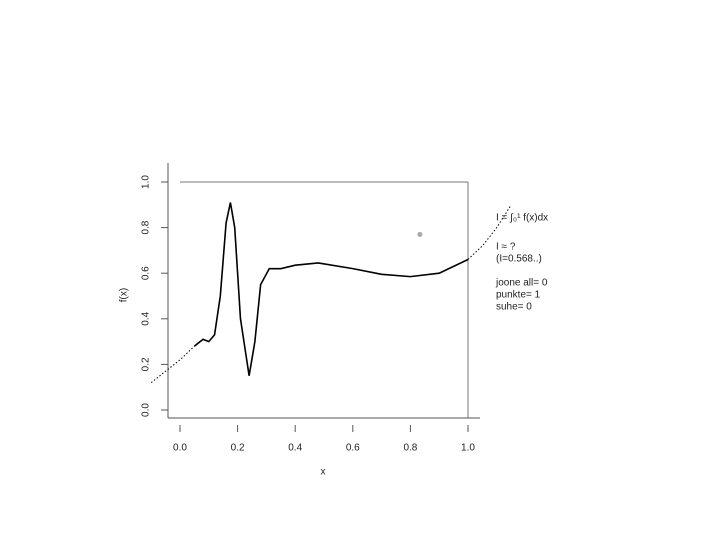 This screenshot has width=720, height=540. Describe the element at coordinates (522, 218) in the screenshot. I see `annotation: I = ∫₀¹ f(x)dx` at that location.